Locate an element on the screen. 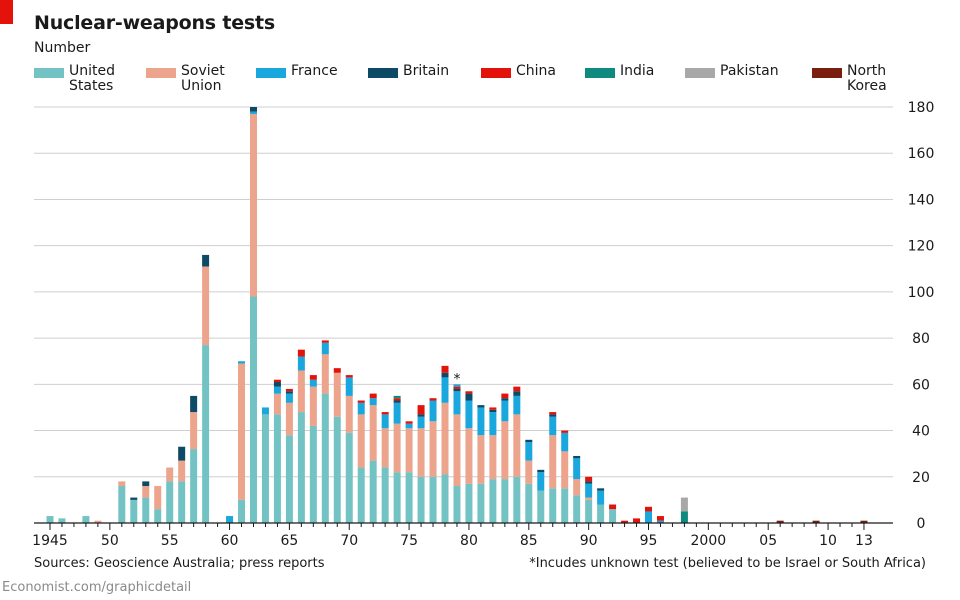 The image size is (960, 600). legend-swatch-united-states is located at coordinates (49, 73).